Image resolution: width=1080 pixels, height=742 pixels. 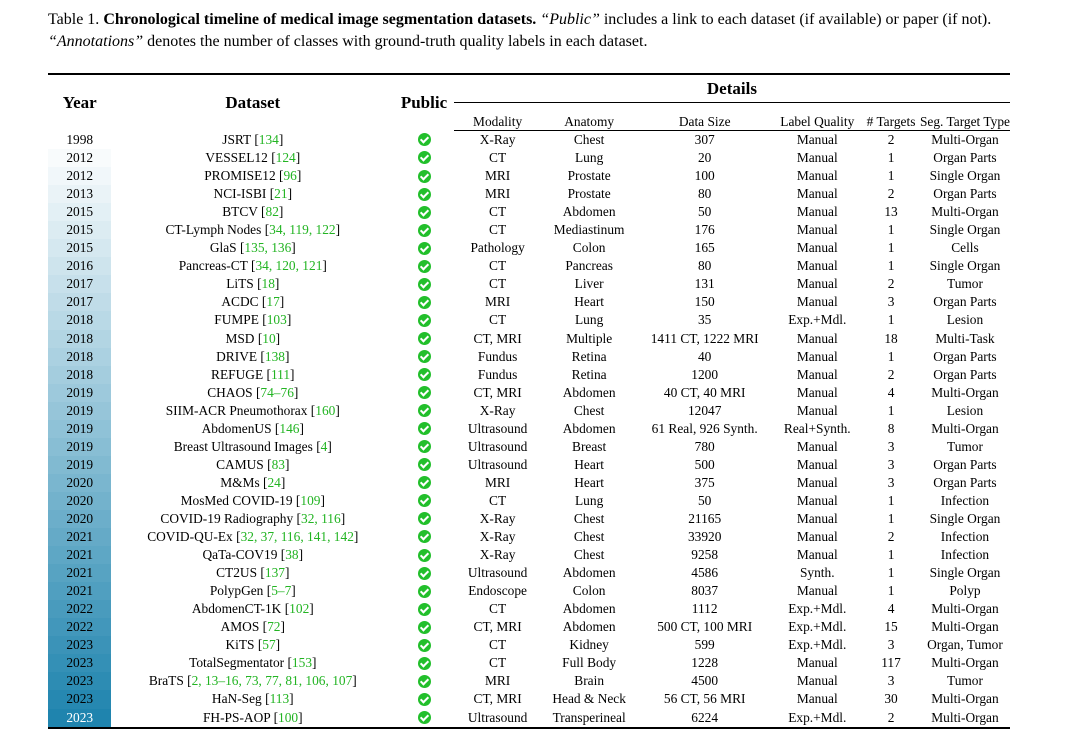 I want to click on header-targets: # Targets, so click(x=891, y=116).